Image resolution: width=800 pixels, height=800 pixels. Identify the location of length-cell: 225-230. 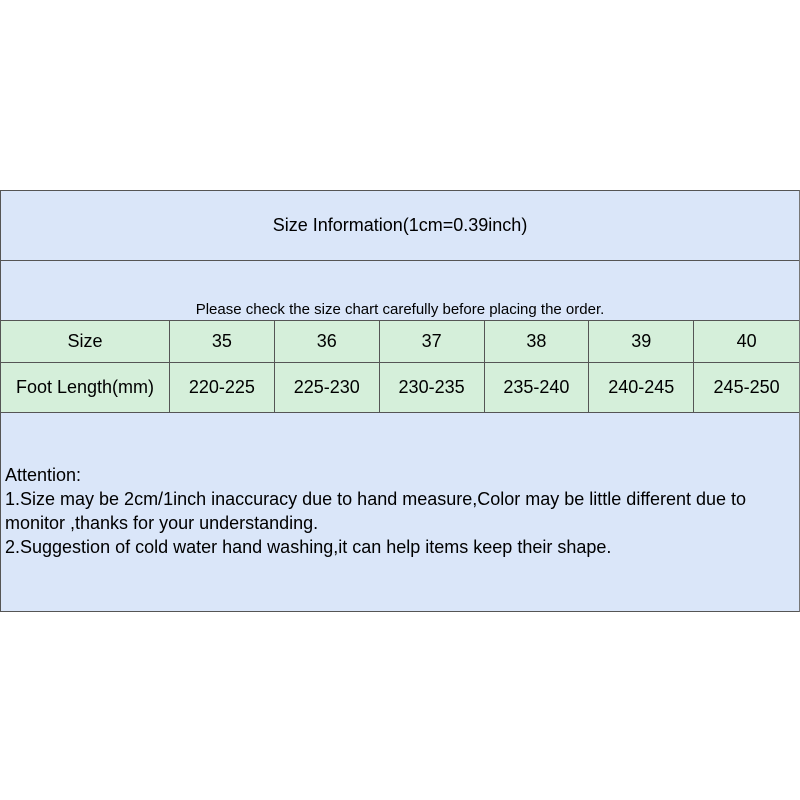
(327, 387).